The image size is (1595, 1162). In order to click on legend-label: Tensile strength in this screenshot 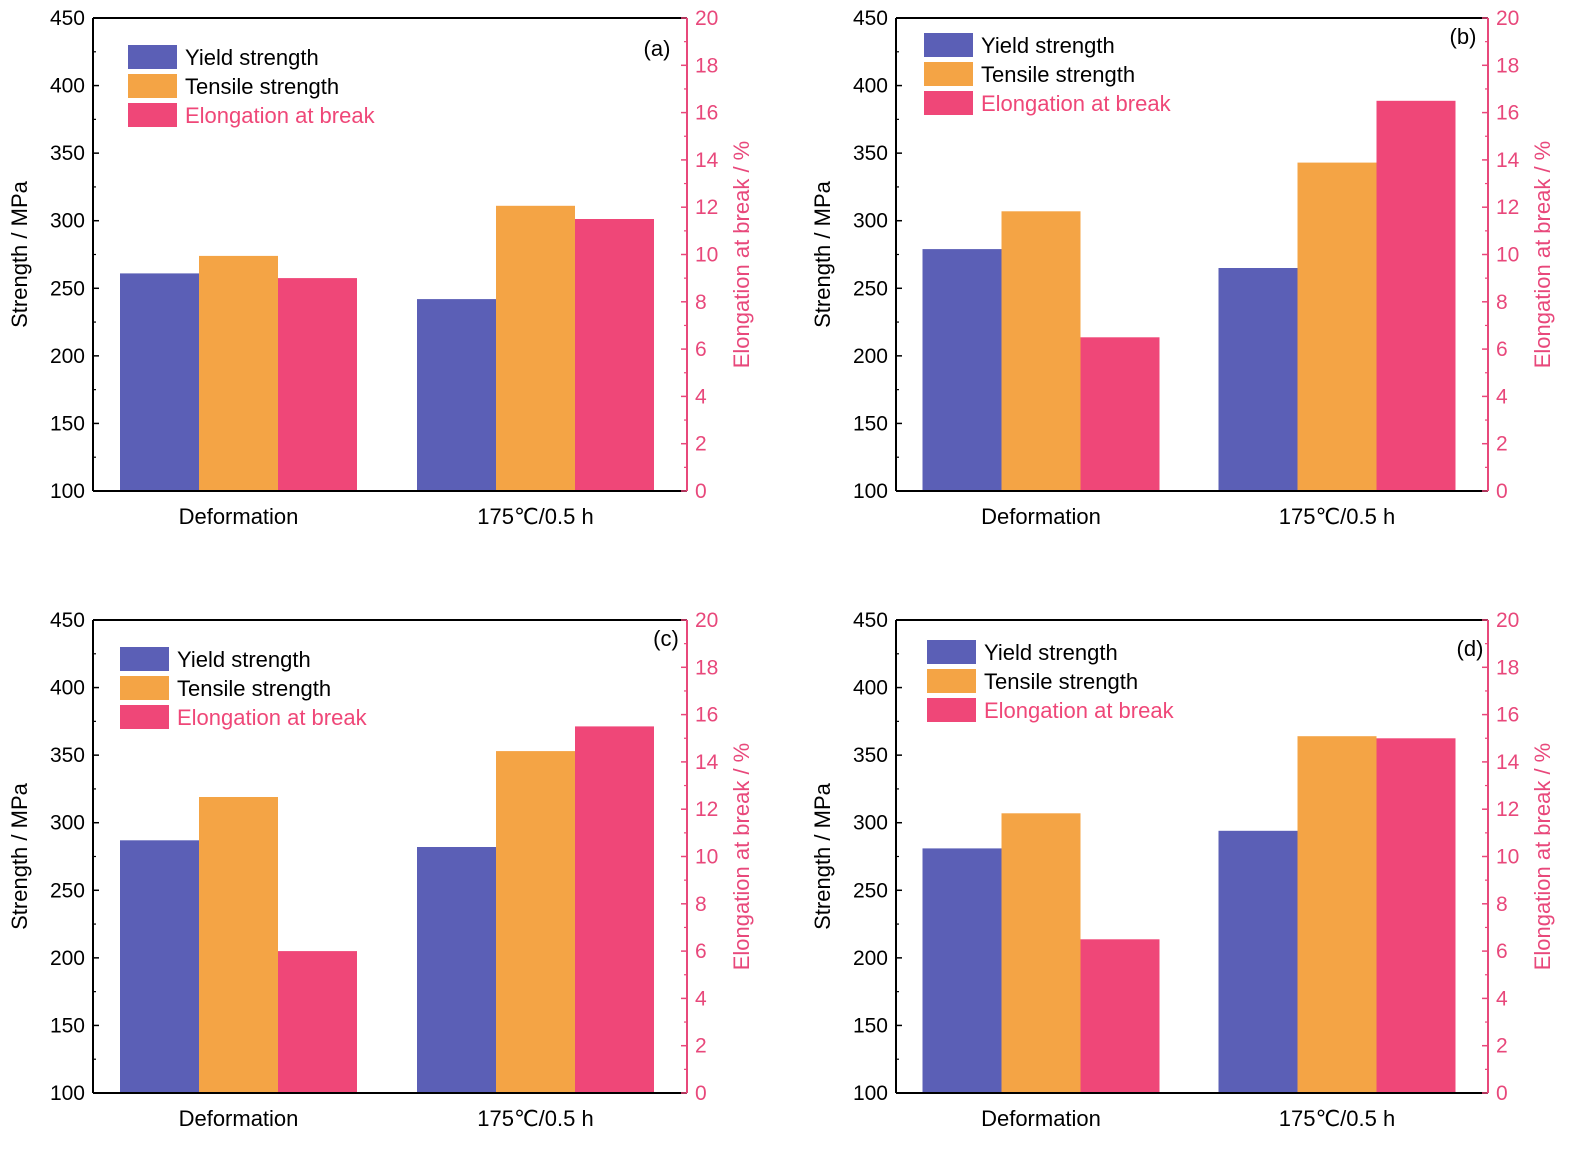, I will do `click(1061, 681)`.